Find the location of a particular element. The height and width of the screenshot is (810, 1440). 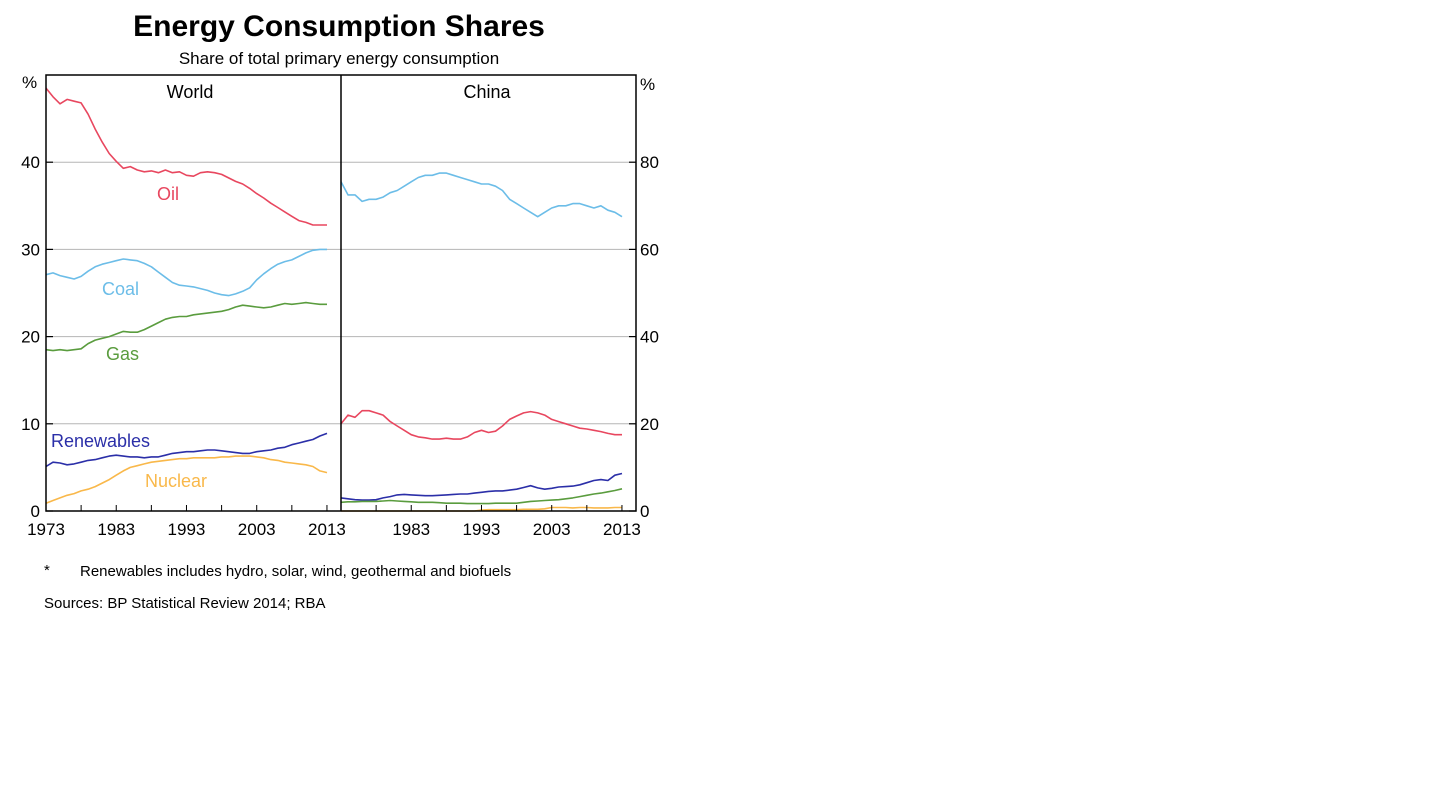

left-tick-label: 0 is located at coordinates (35, 511).